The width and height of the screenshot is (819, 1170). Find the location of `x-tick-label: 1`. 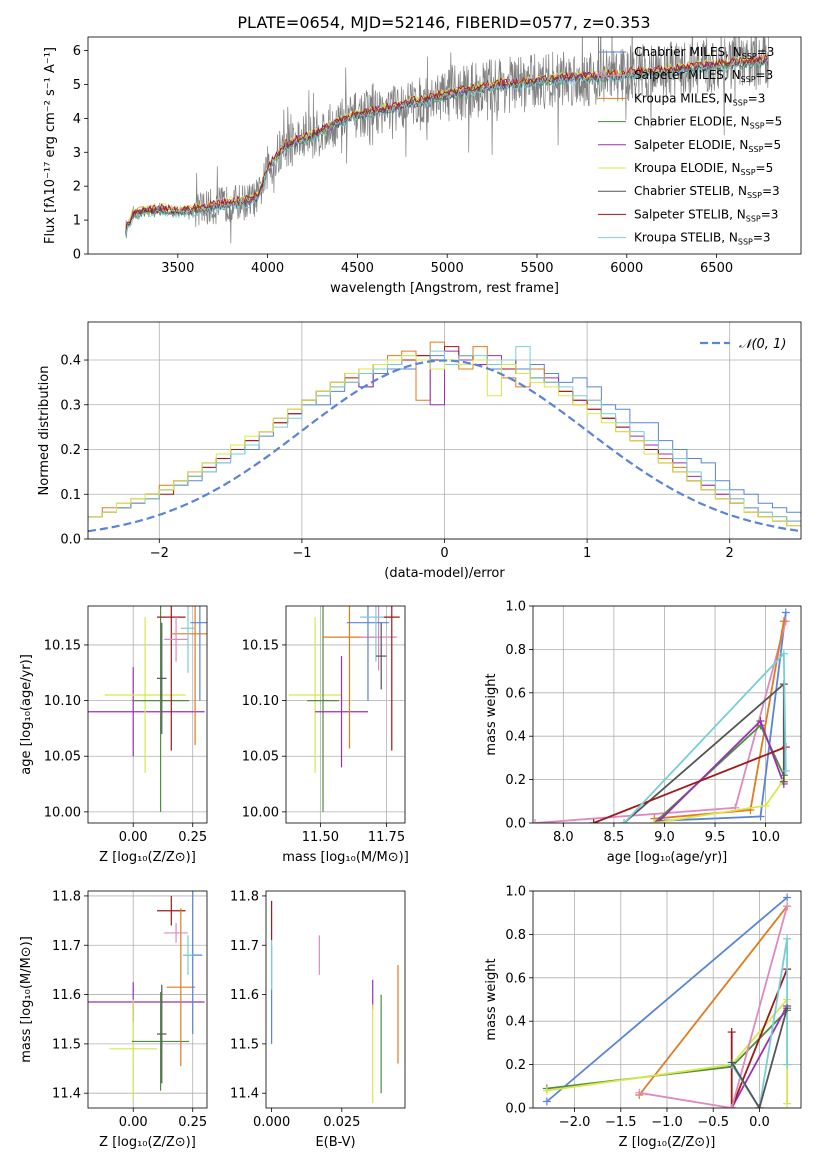

x-tick-label: 1 is located at coordinates (587, 553).